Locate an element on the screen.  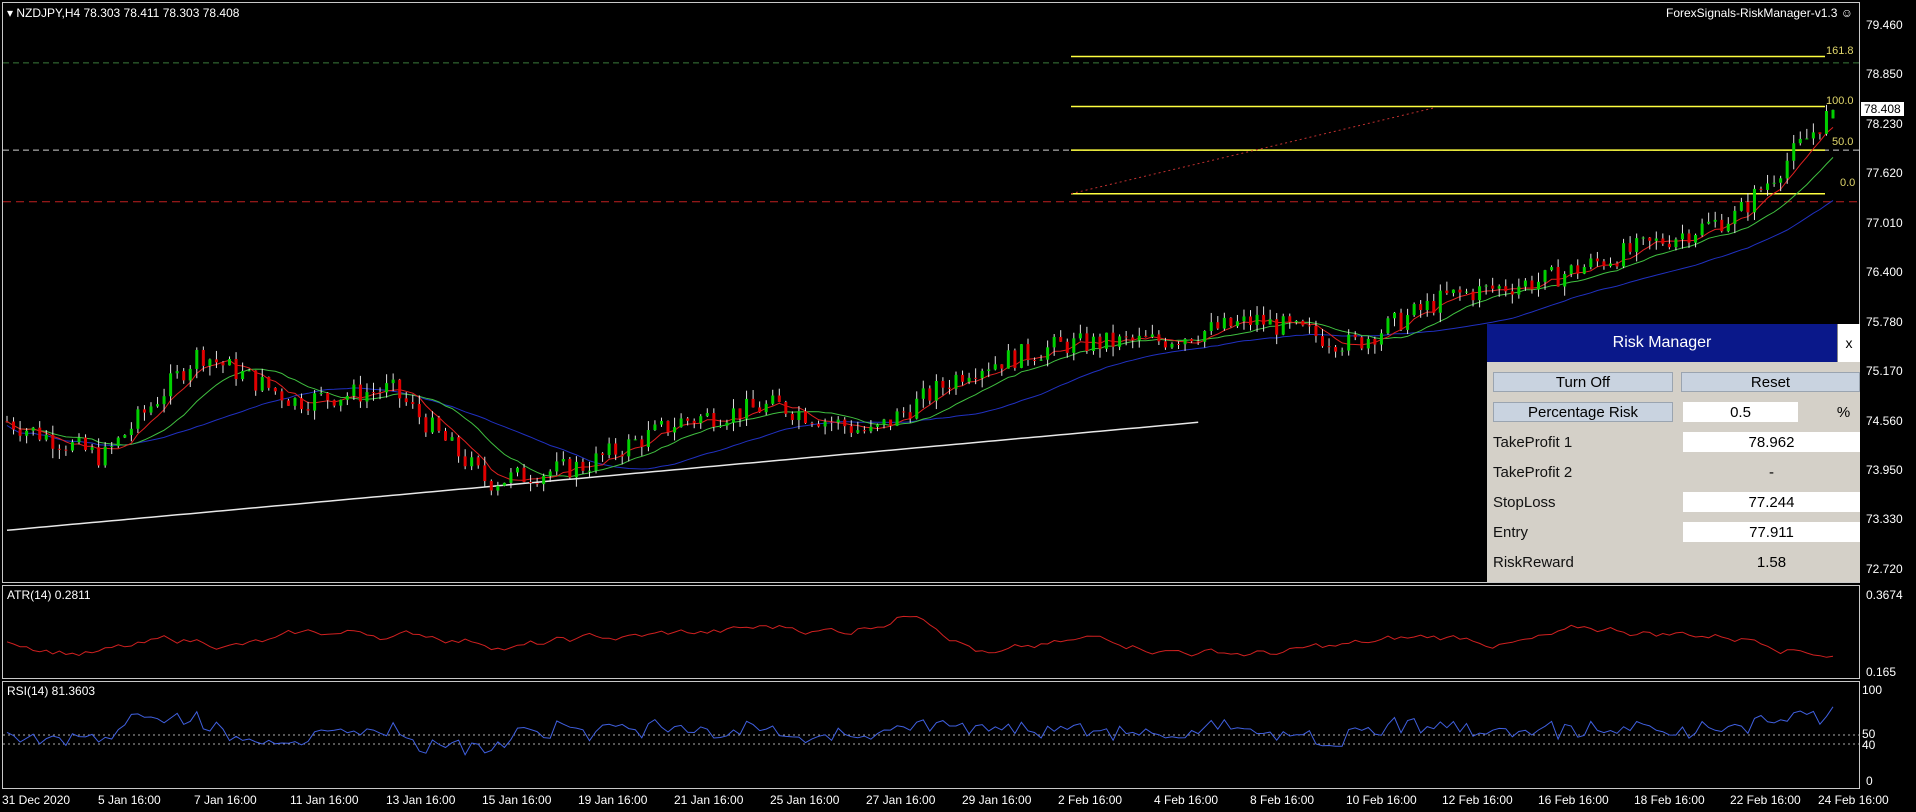
dropdown-triangle-icon: ▾ is located at coordinates (10, 13).